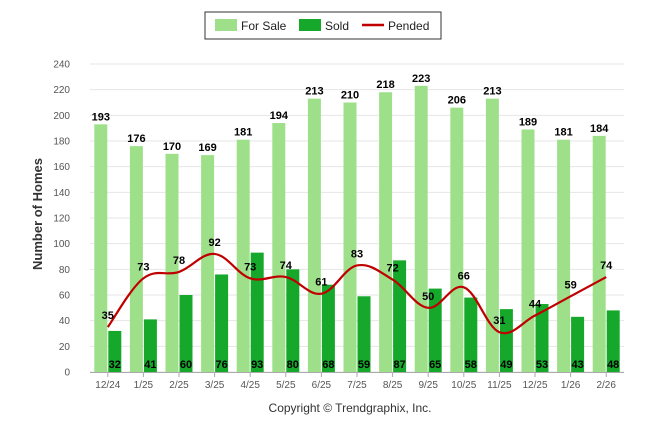 This screenshot has width=646, height=434. What do you see at coordinates (528, 122) in the screenshot?
I see `for-sale-value-label: 189` at bounding box center [528, 122].